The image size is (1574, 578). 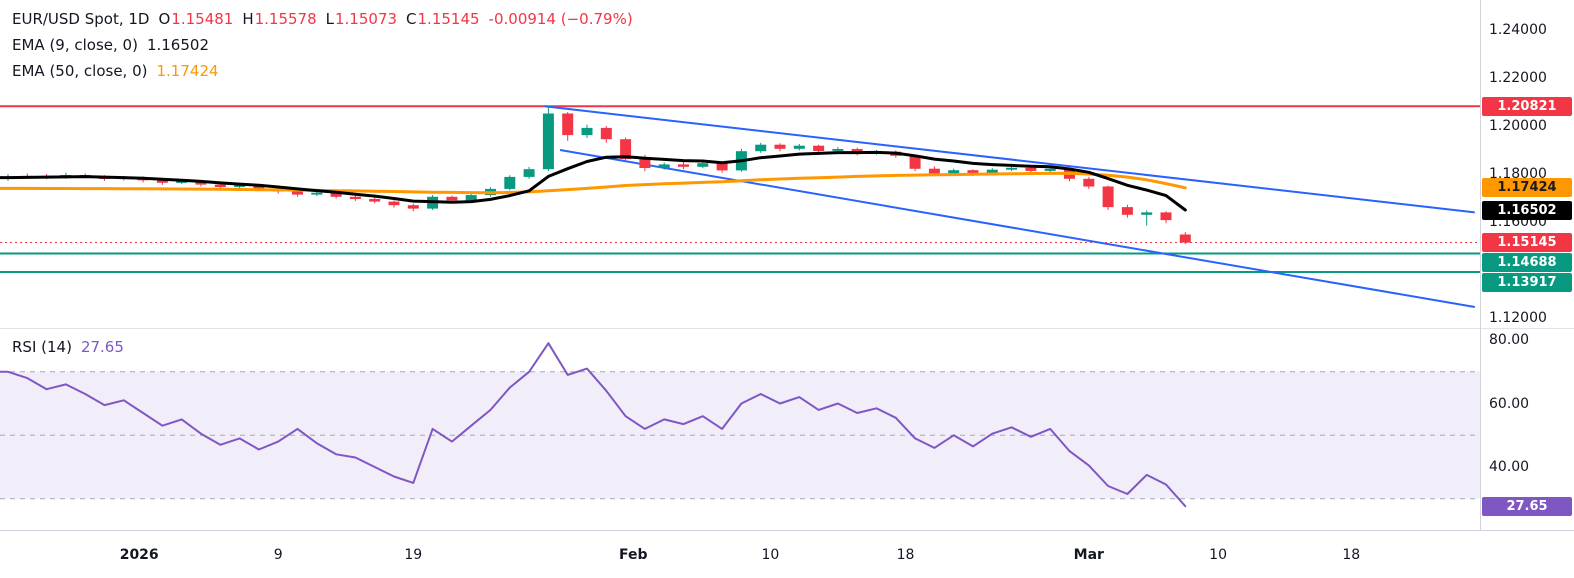 I want to click on time-axis: 2026 9 19 Feb 10 18 Mar 10 18, so click(x=787, y=554).